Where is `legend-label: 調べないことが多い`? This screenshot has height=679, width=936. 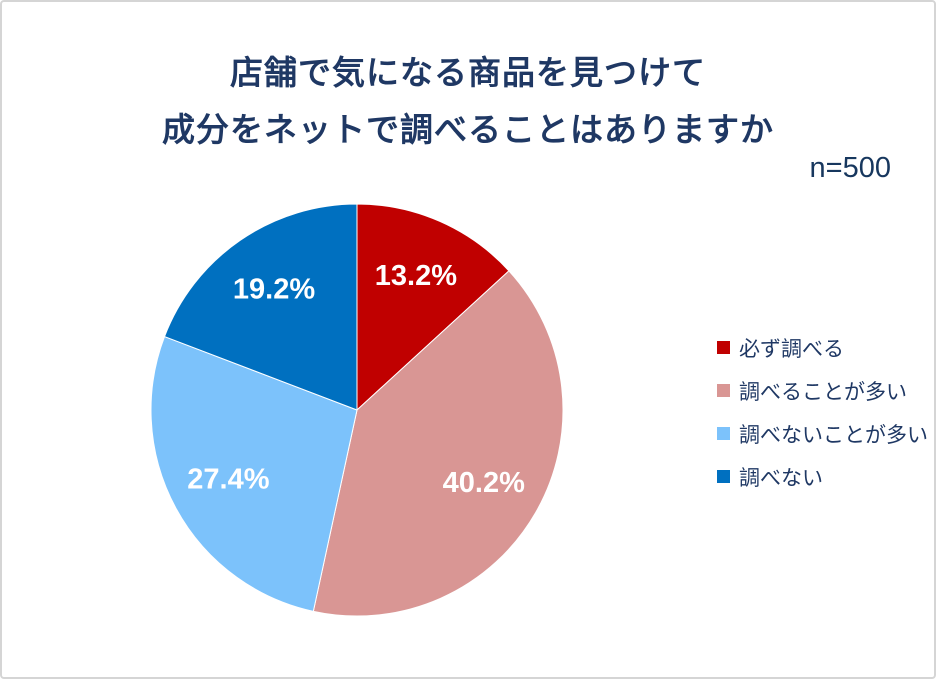 legend-label: 調べないことが多い is located at coordinates (833, 435).